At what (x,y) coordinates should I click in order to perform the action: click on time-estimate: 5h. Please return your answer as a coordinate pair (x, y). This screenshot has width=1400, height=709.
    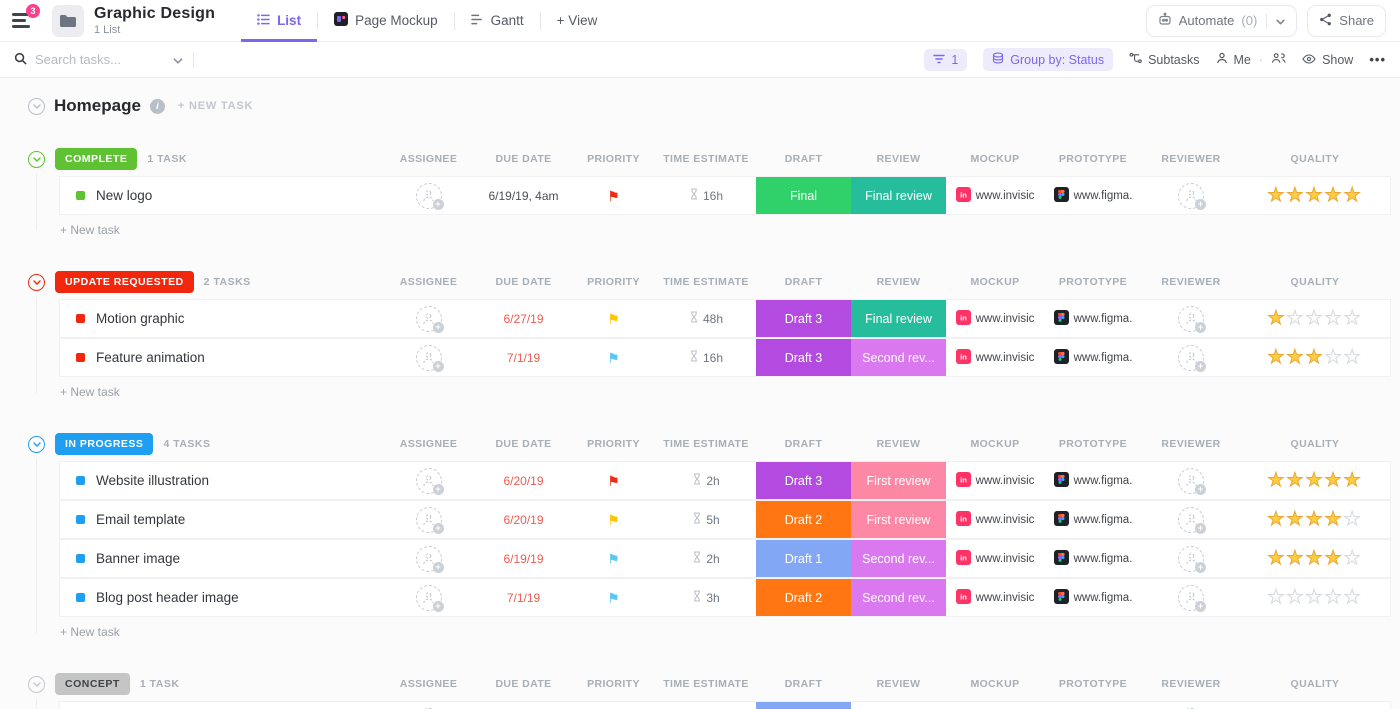
    Looking at the image, I should click on (706, 519).